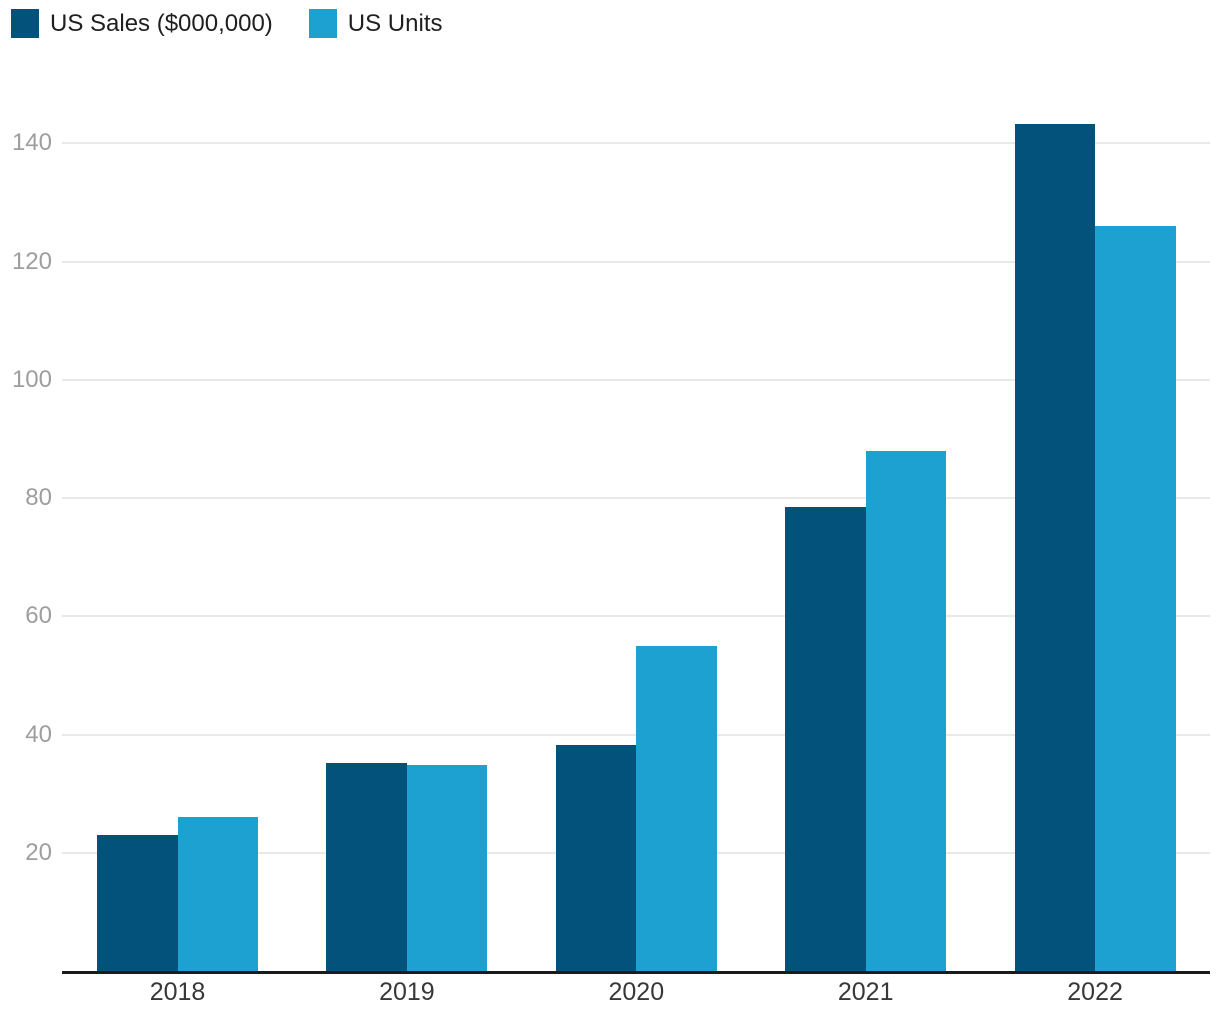  Describe the element at coordinates (407, 992) in the screenshot. I see `x-tick-label-2019: 2019` at that location.